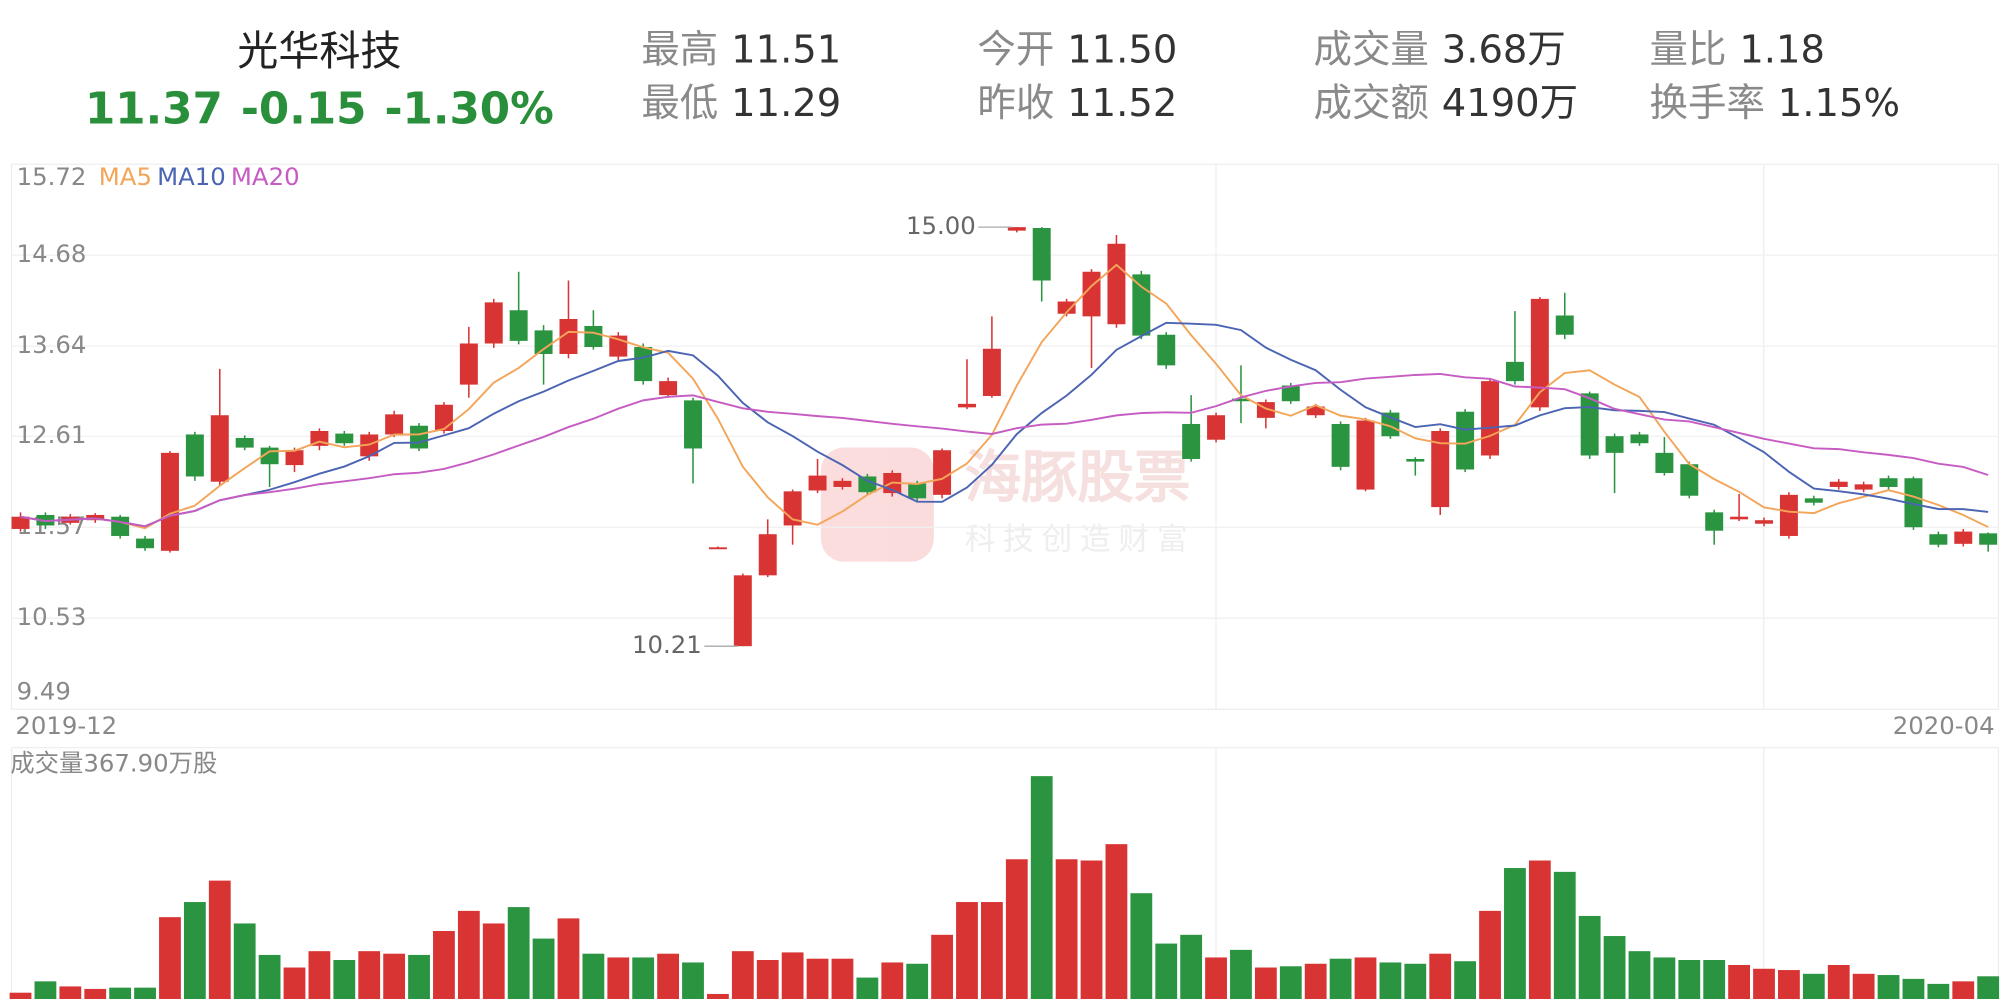 The height and width of the screenshot is (999, 2001). What do you see at coordinates (679, 103) in the screenshot?
I see `stat-label: 最低` at bounding box center [679, 103].